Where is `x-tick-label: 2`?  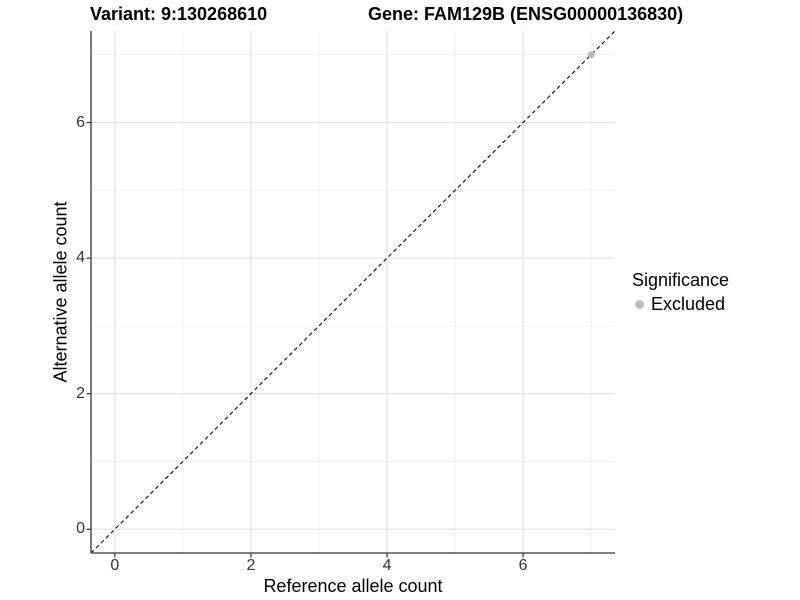 x-tick-label: 2 is located at coordinates (251, 565).